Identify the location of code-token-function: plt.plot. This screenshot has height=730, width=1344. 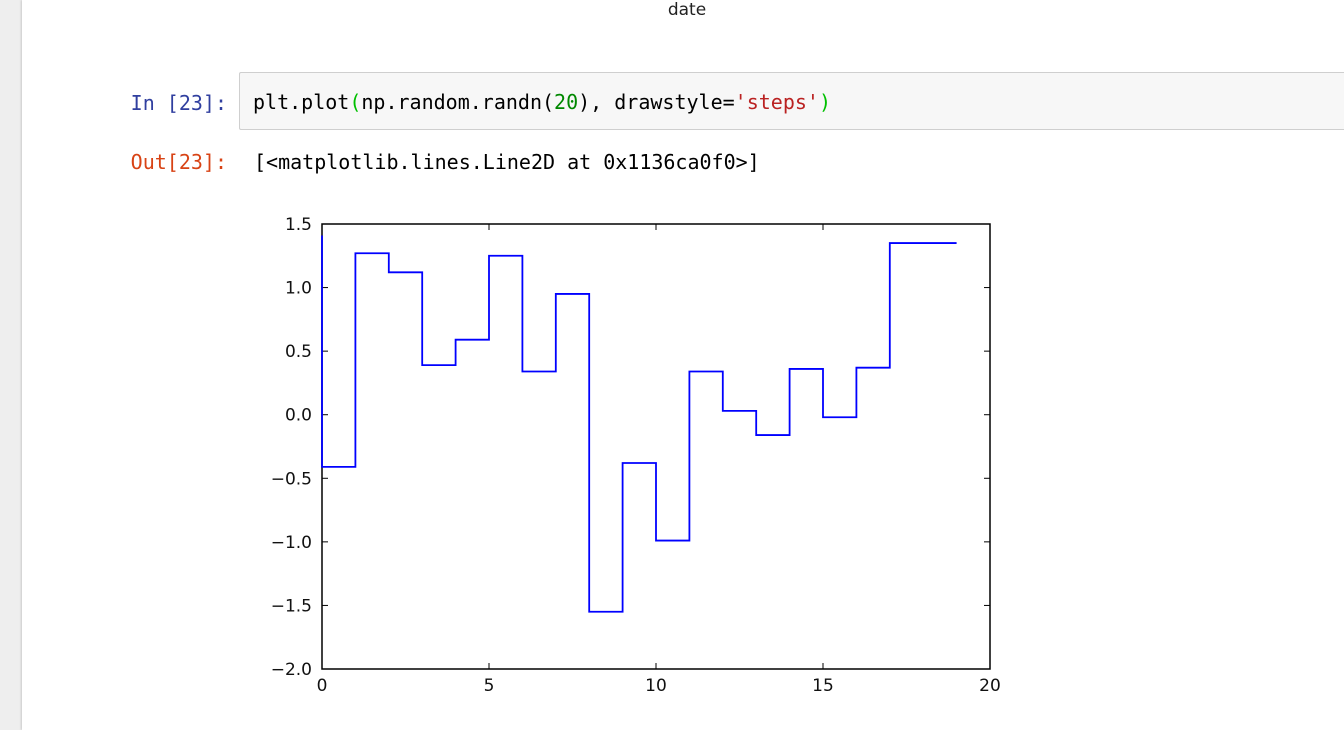
(301, 102).